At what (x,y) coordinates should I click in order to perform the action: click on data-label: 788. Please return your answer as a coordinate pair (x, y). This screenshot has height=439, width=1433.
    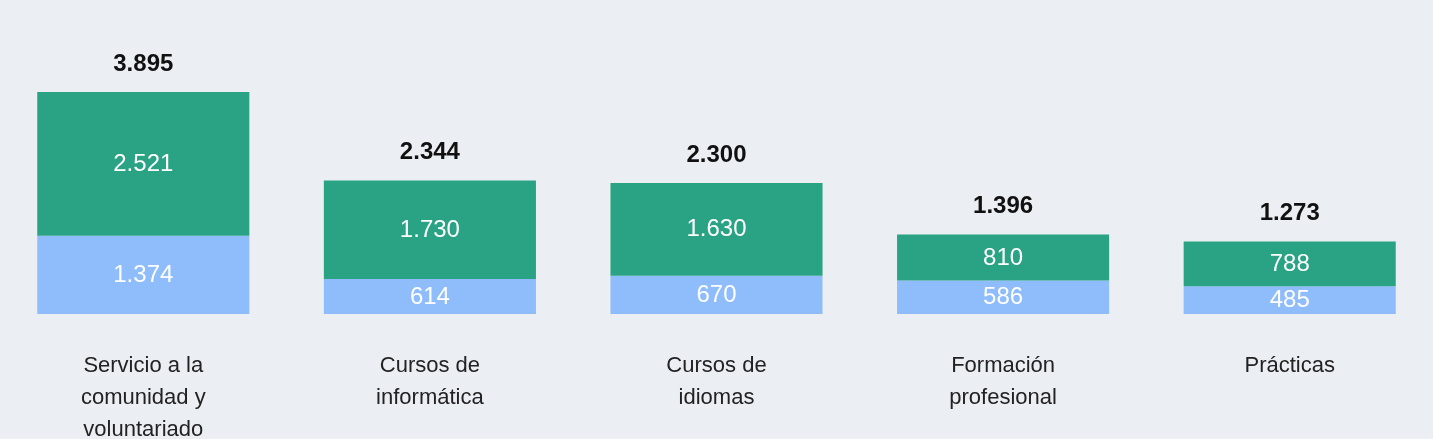
    Looking at the image, I should click on (1289, 262).